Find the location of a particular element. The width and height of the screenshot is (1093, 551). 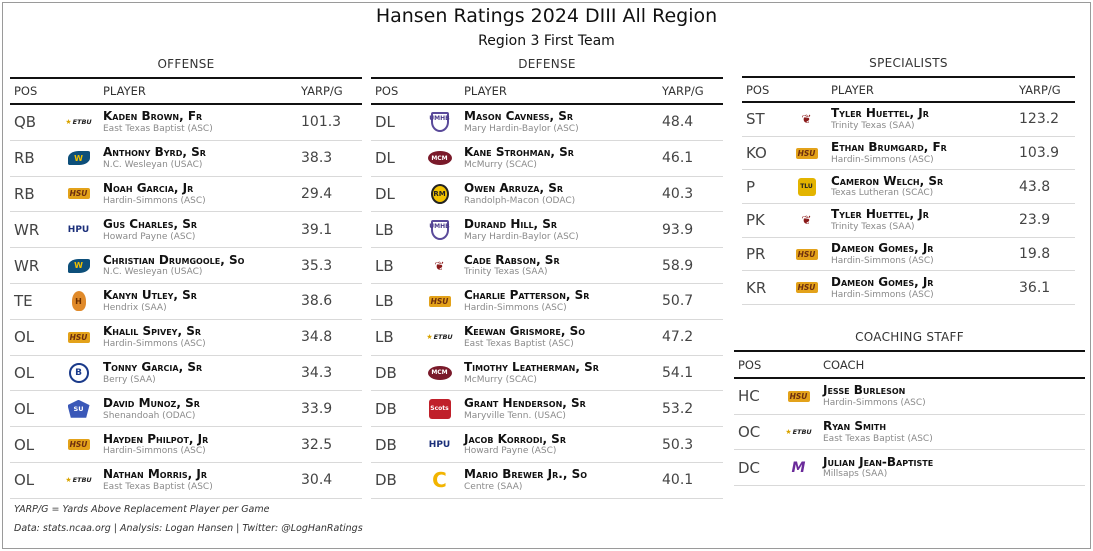

person-name: Tyler Huettel, Jr is located at coordinates (880, 214).